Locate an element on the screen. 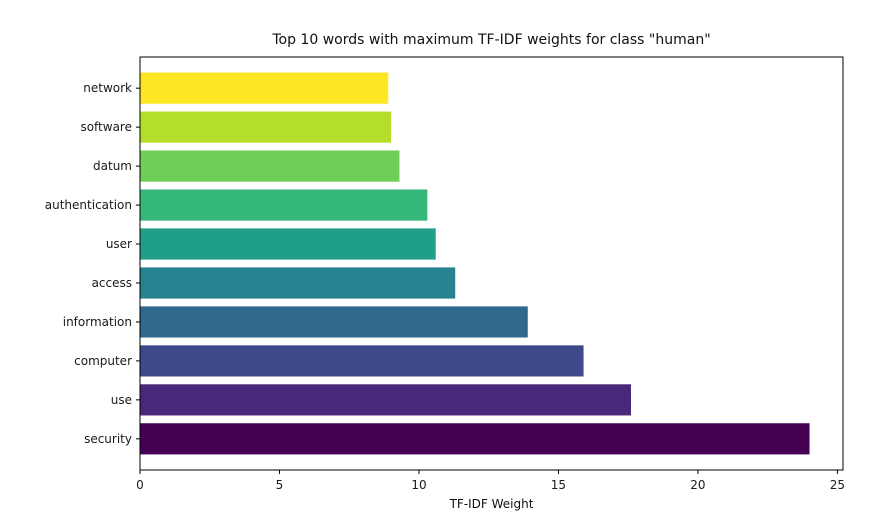 This screenshot has width=889, height=529. y-tick-label: security is located at coordinates (108, 439).